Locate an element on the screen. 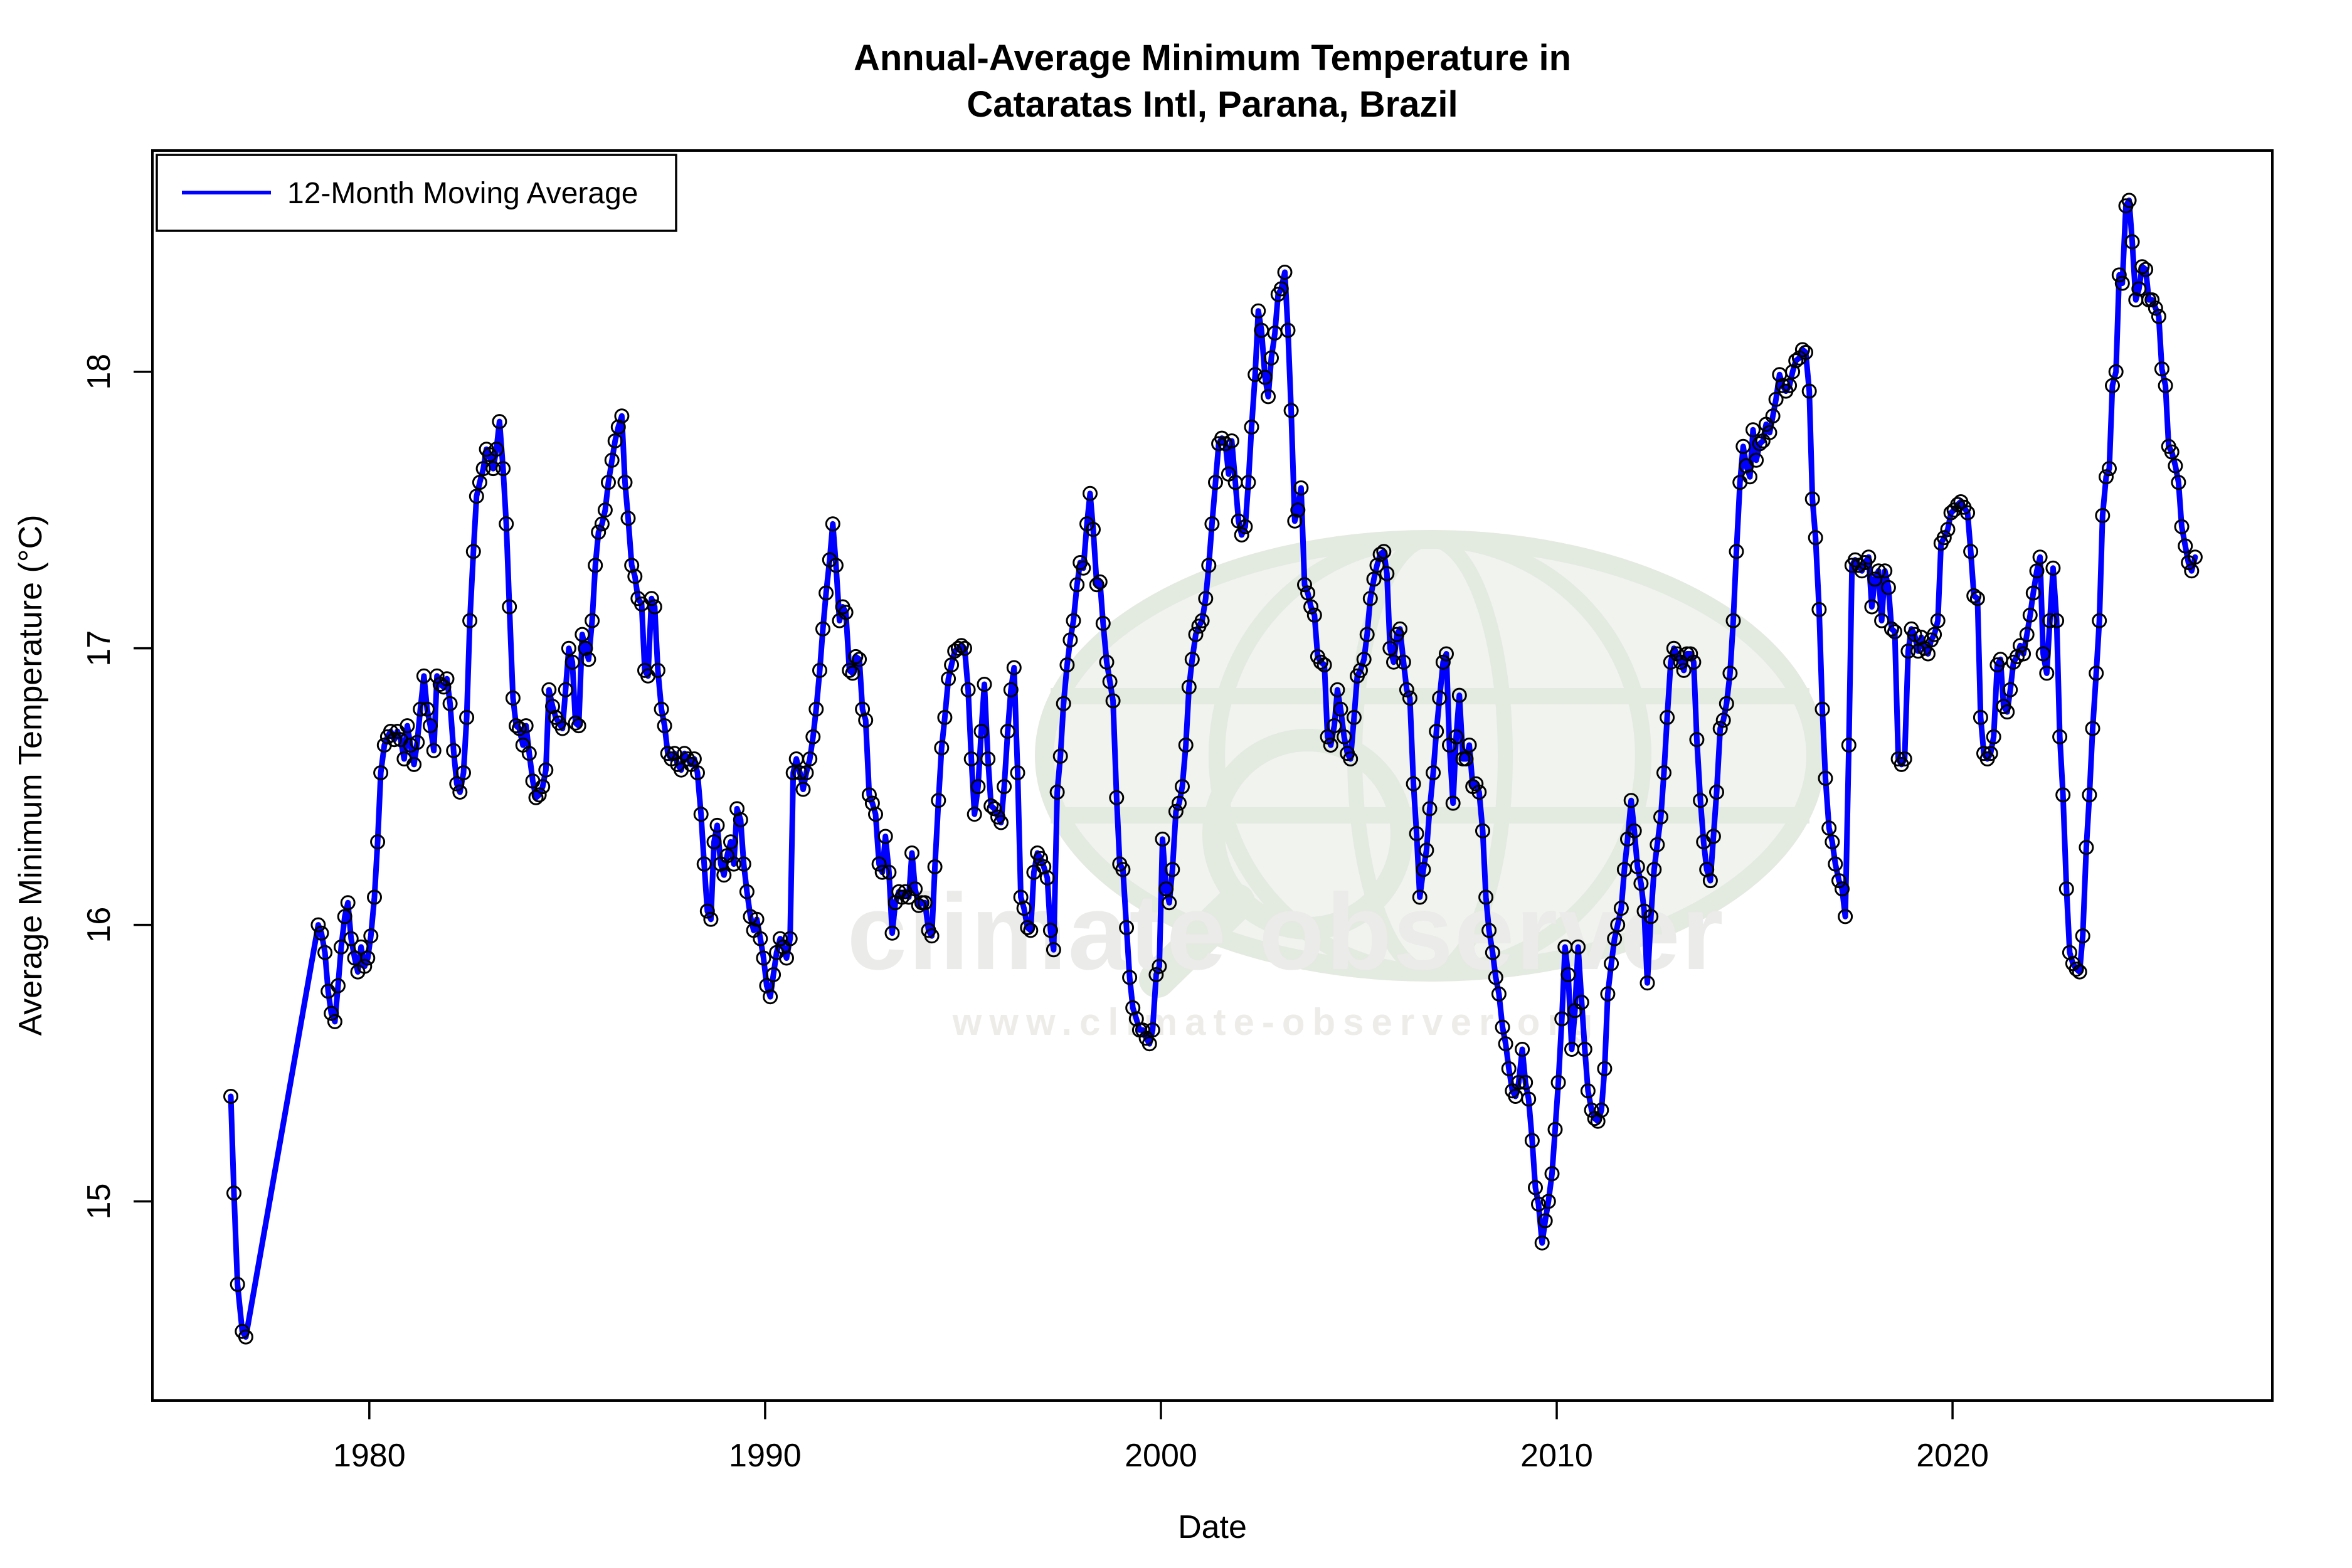  x-tick-label: 1990 is located at coordinates (765, 1456).